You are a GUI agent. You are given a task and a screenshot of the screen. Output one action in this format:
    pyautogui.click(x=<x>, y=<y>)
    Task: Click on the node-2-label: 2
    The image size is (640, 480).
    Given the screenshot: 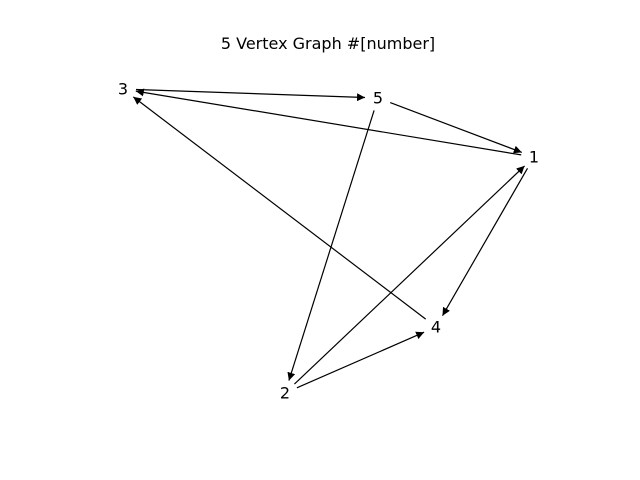 What is the action you would take?
    pyautogui.click(x=285, y=393)
    